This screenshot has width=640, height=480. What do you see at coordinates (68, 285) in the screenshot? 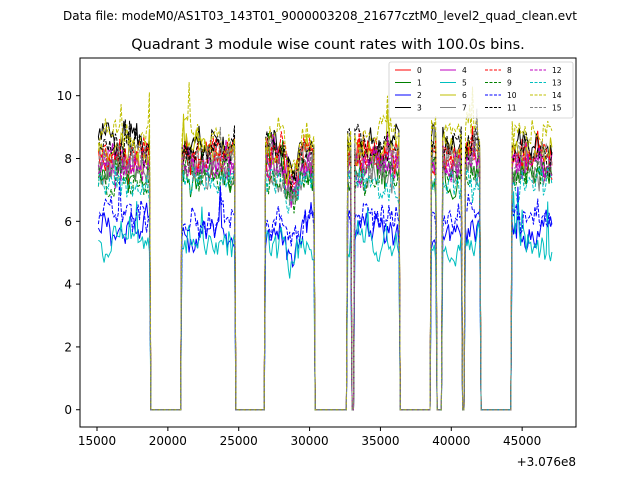
I see `y-tick-label: 4` at bounding box center [68, 285].